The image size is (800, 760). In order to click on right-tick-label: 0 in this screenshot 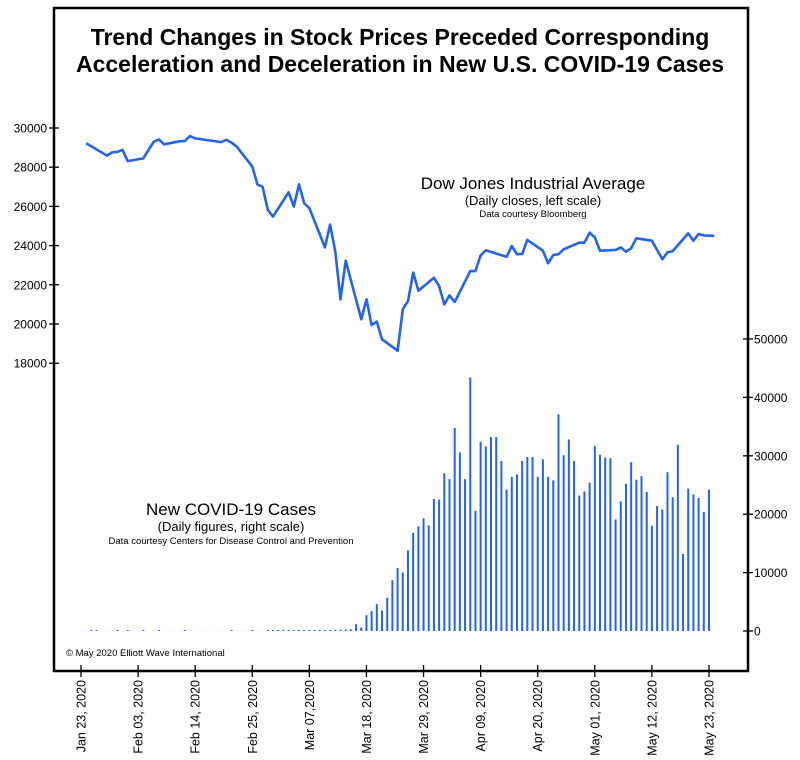, I will do `click(757, 632)`.